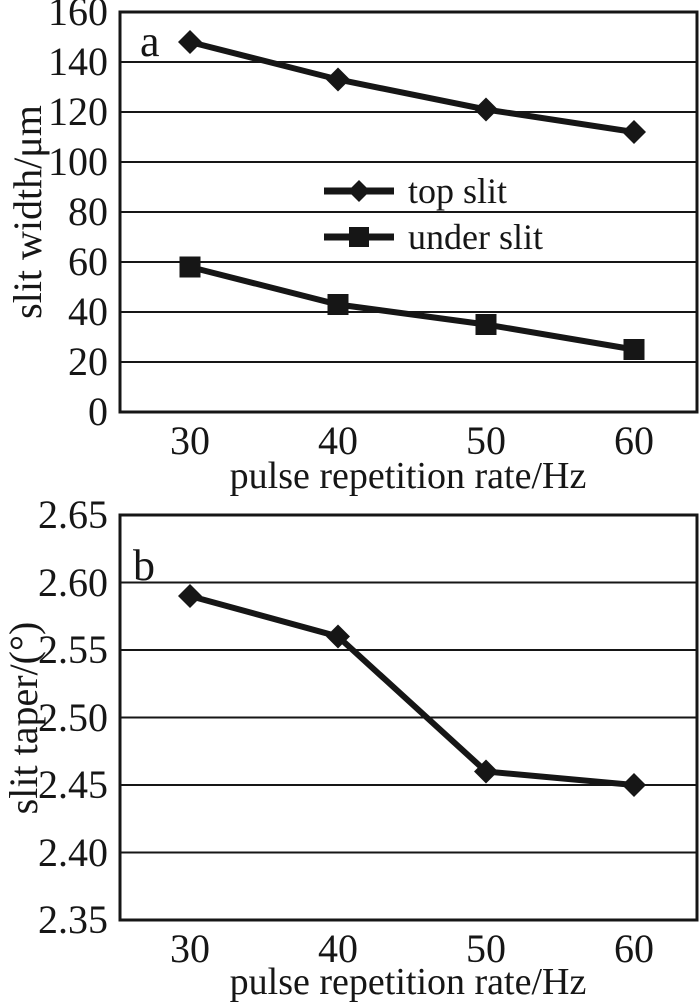 This screenshot has height=1002, width=700. I want to click on panel-label: b, so click(144, 565).